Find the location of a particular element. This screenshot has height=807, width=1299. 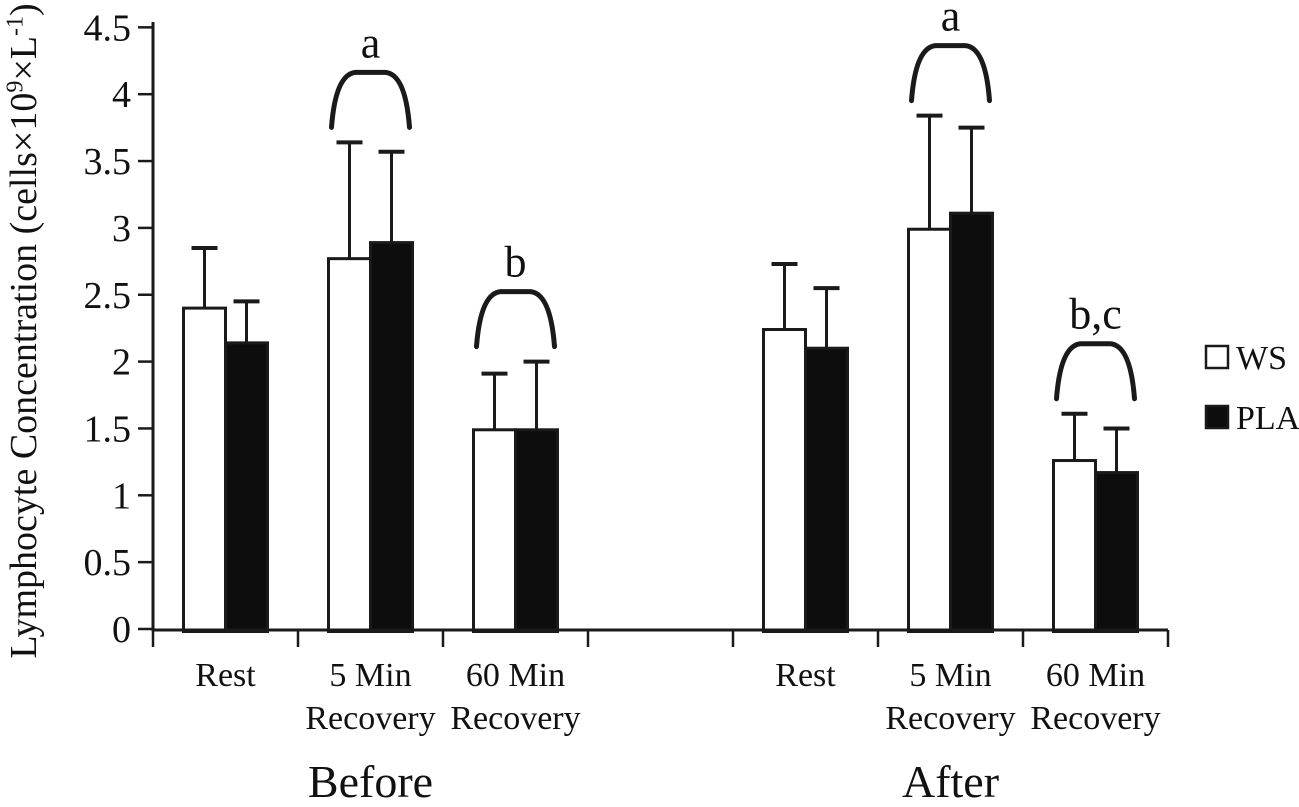

bar-pla-after-5min is located at coordinates (971, 422).